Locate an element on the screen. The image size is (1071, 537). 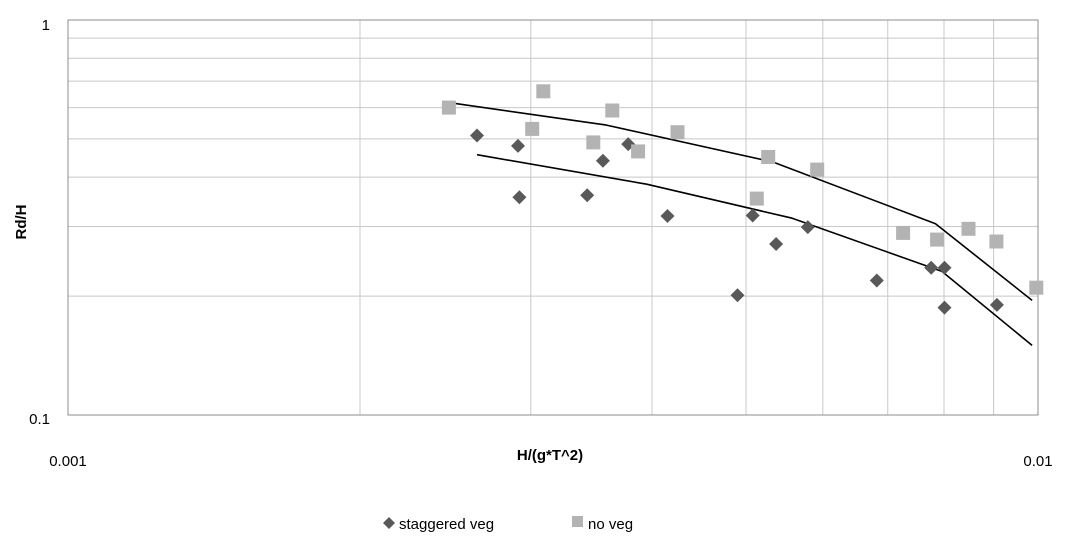
x-tick-label-right: 0.01 is located at coordinates (1037, 461).